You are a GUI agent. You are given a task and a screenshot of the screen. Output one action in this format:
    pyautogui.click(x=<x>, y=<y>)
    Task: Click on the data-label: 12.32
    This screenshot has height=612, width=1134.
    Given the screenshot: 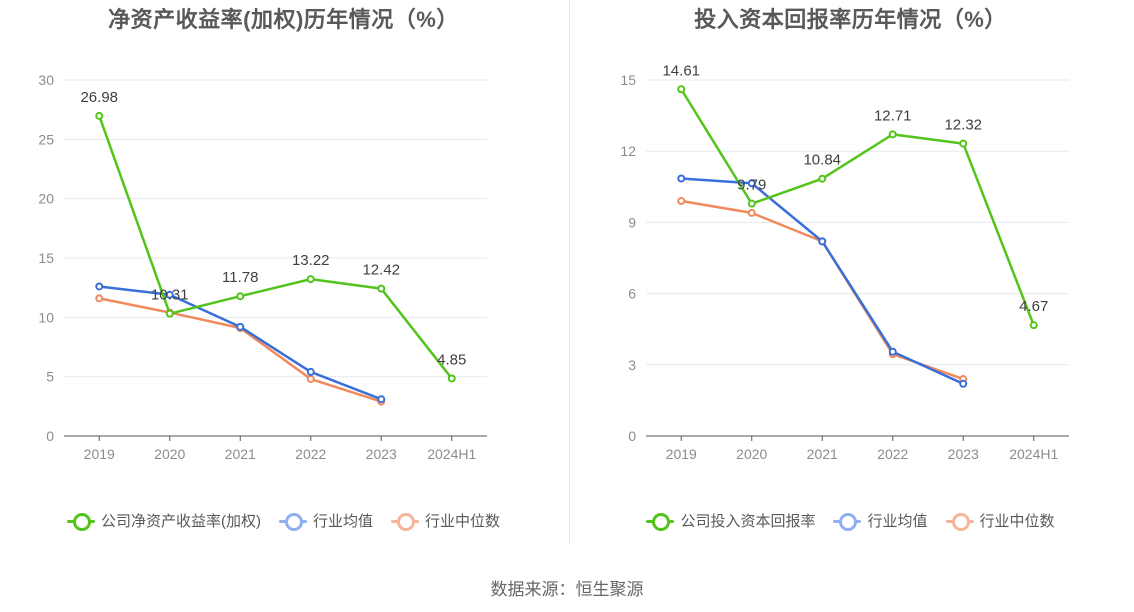 What is the action you would take?
    pyautogui.click(x=963, y=125)
    